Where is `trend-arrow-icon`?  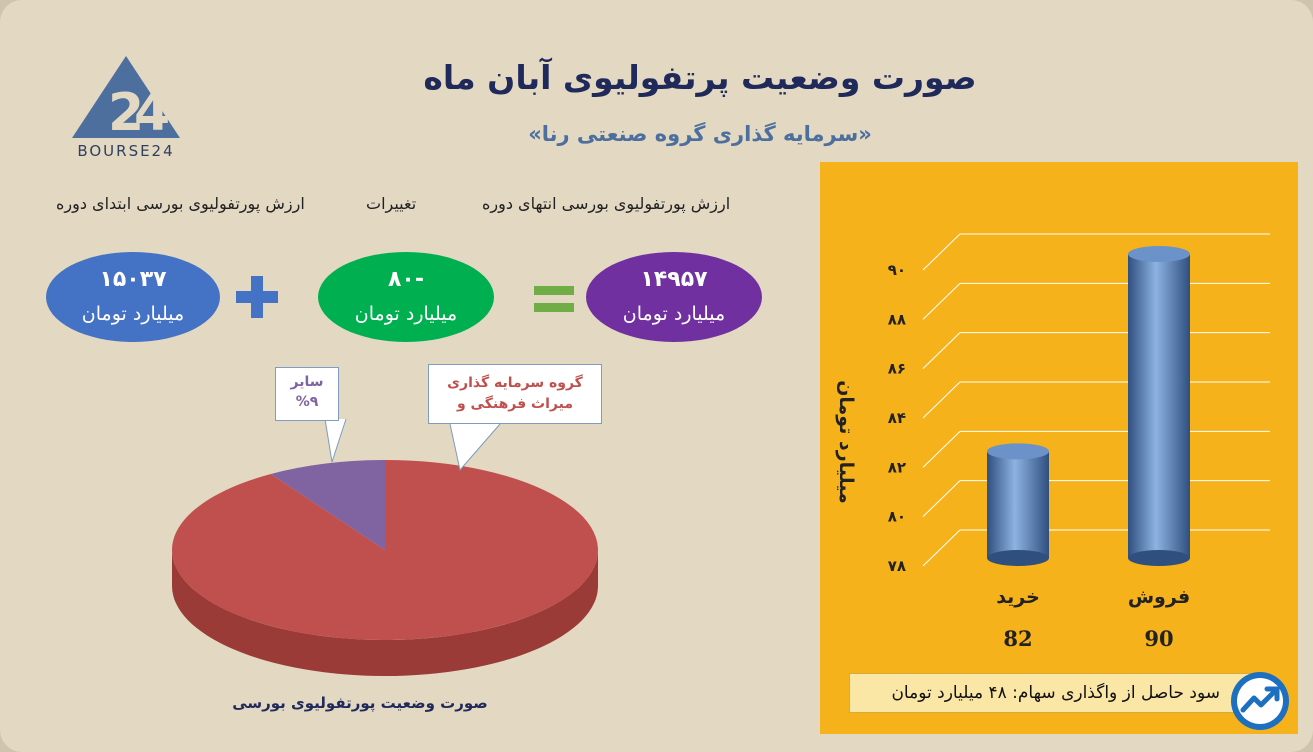
trend-arrow-icon is located at coordinates (1260, 701).